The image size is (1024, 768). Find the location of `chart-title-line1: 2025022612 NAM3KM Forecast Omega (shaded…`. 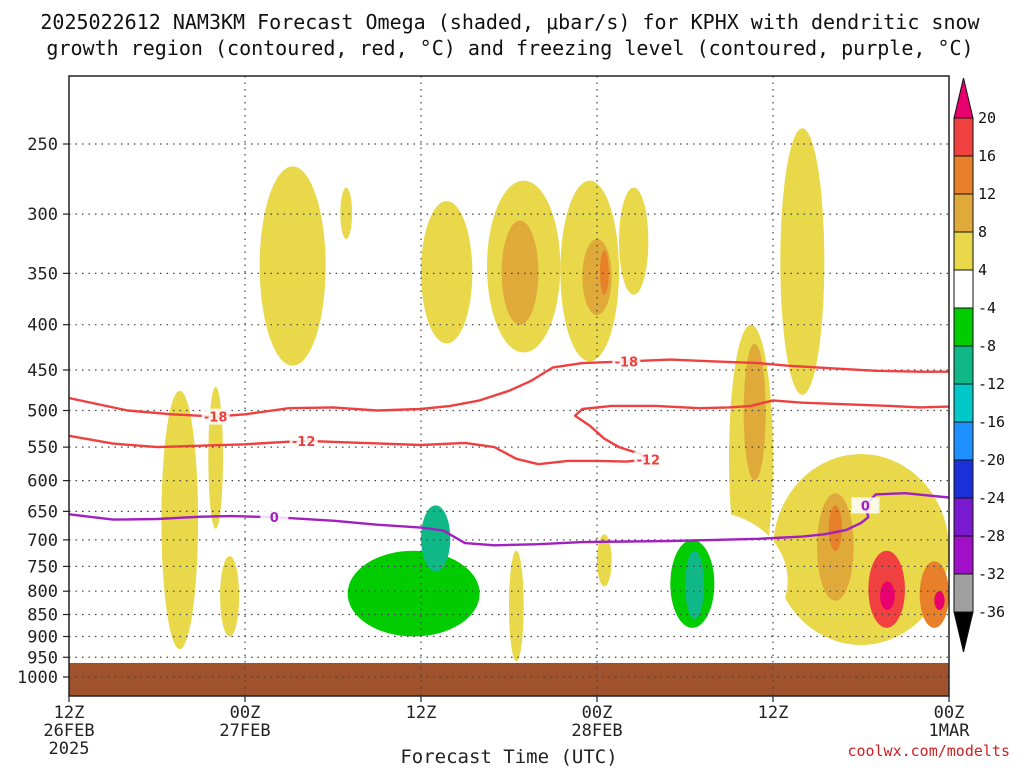

chart-title-line1: 2025022612 NAM3KM Forecast Omega (shaded… is located at coordinates (510, 22).